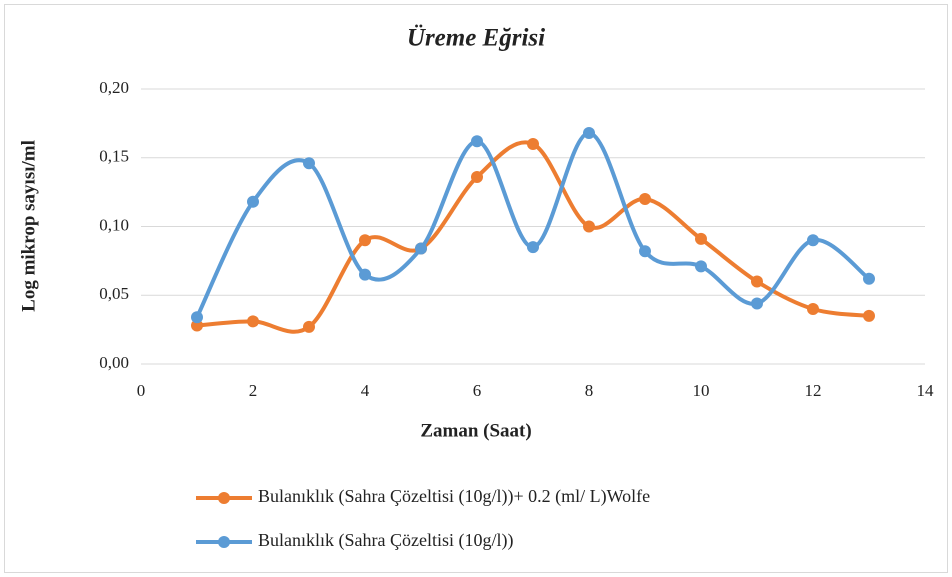 Image resolution: width=952 pixels, height=577 pixels. I want to click on y-tick-label: 0,05, so click(114, 293).